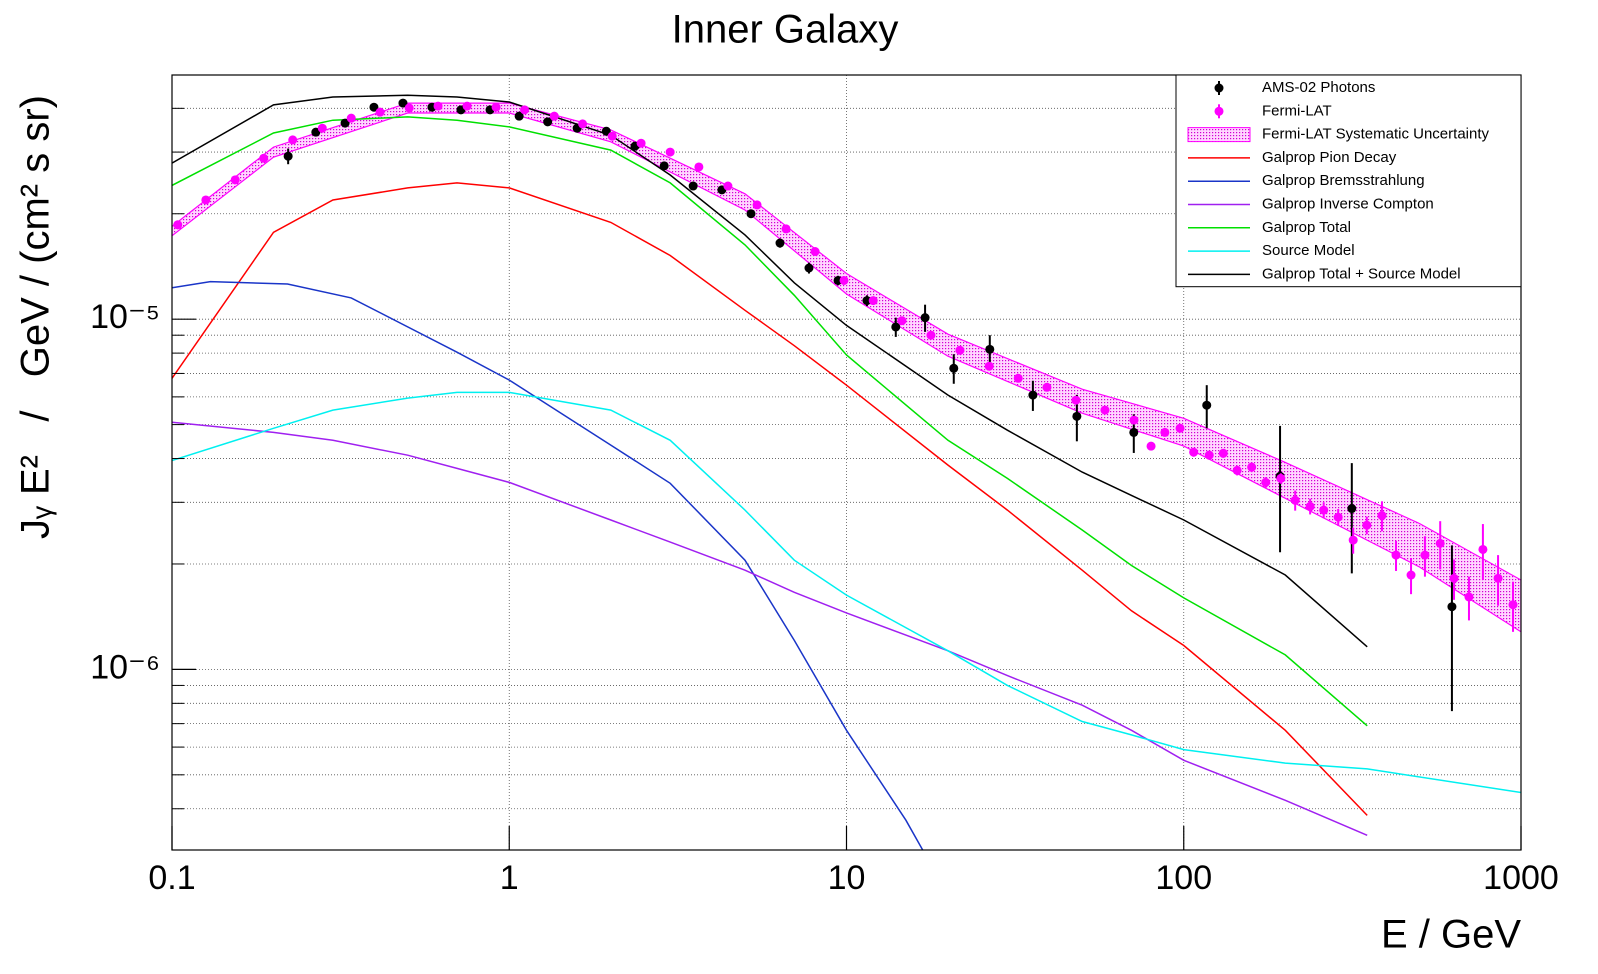 Image resolution: width=1598 pixels, height=974 pixels. I want to click on y-axis-title: Jᵧ E² / GeV / (cm² s sr), so click(36, 317).